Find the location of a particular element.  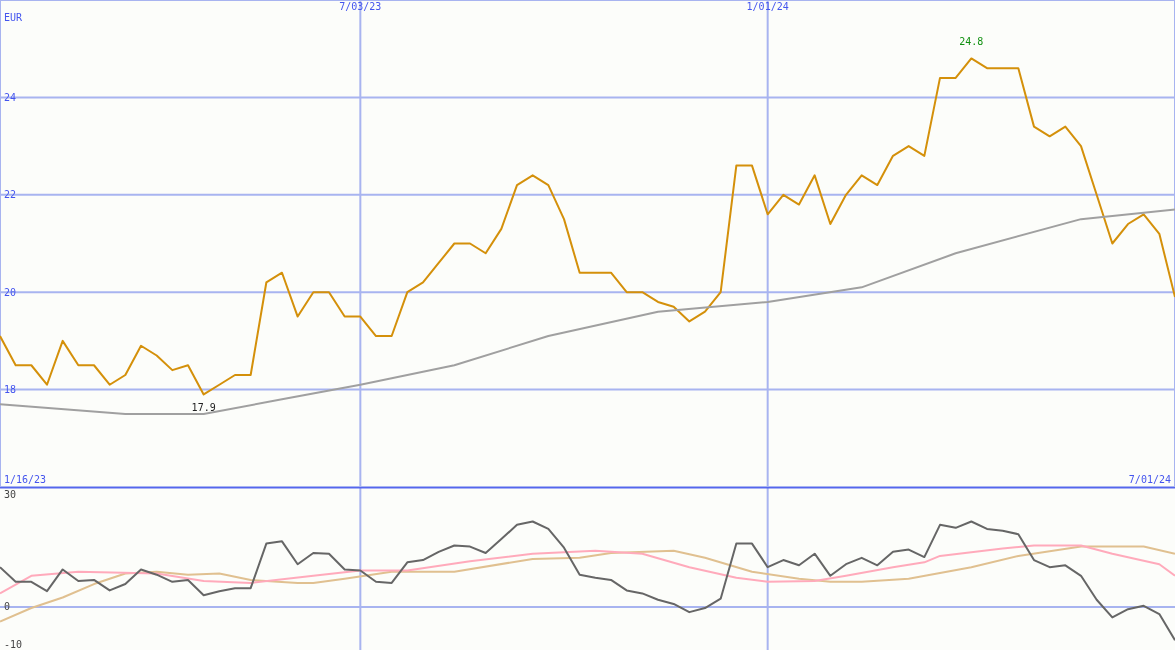

x-tick-label: 7/03/23 is located at coordinates (360, 6).